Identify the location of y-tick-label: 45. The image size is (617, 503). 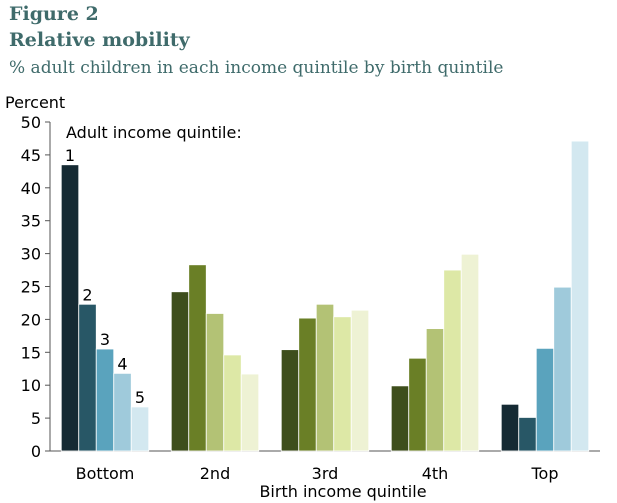
(31, 155).